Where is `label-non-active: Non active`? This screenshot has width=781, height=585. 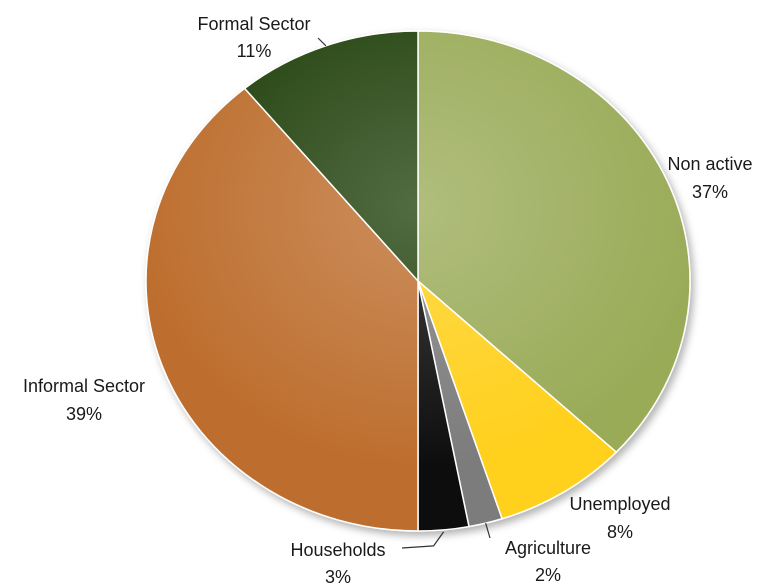
label-non-active: Non active is located at coordinates (709, 164).